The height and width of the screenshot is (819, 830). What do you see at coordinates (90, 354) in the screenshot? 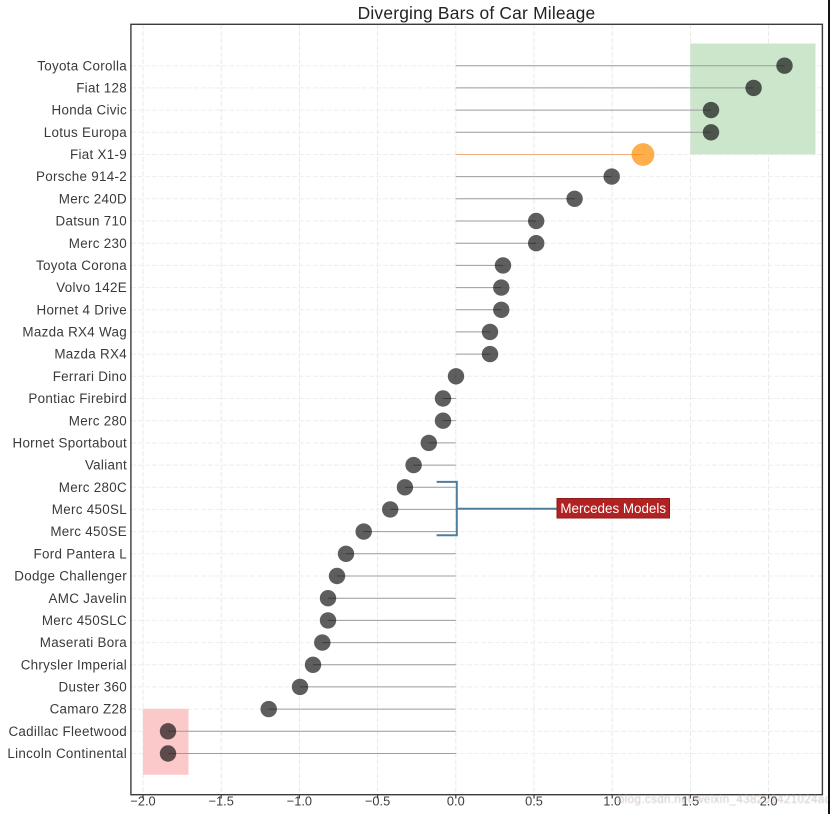
I see `svg-text: Mazda RX4` at bounding box center [90, 354].